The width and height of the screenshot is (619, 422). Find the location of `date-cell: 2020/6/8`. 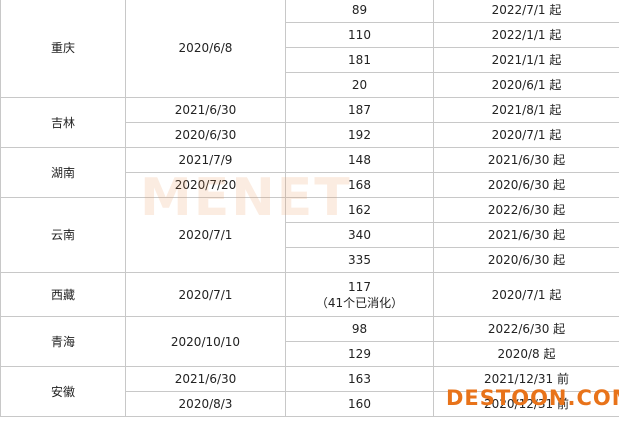

date-cell: 2020/6/8 is located at coordinates (205, 49).